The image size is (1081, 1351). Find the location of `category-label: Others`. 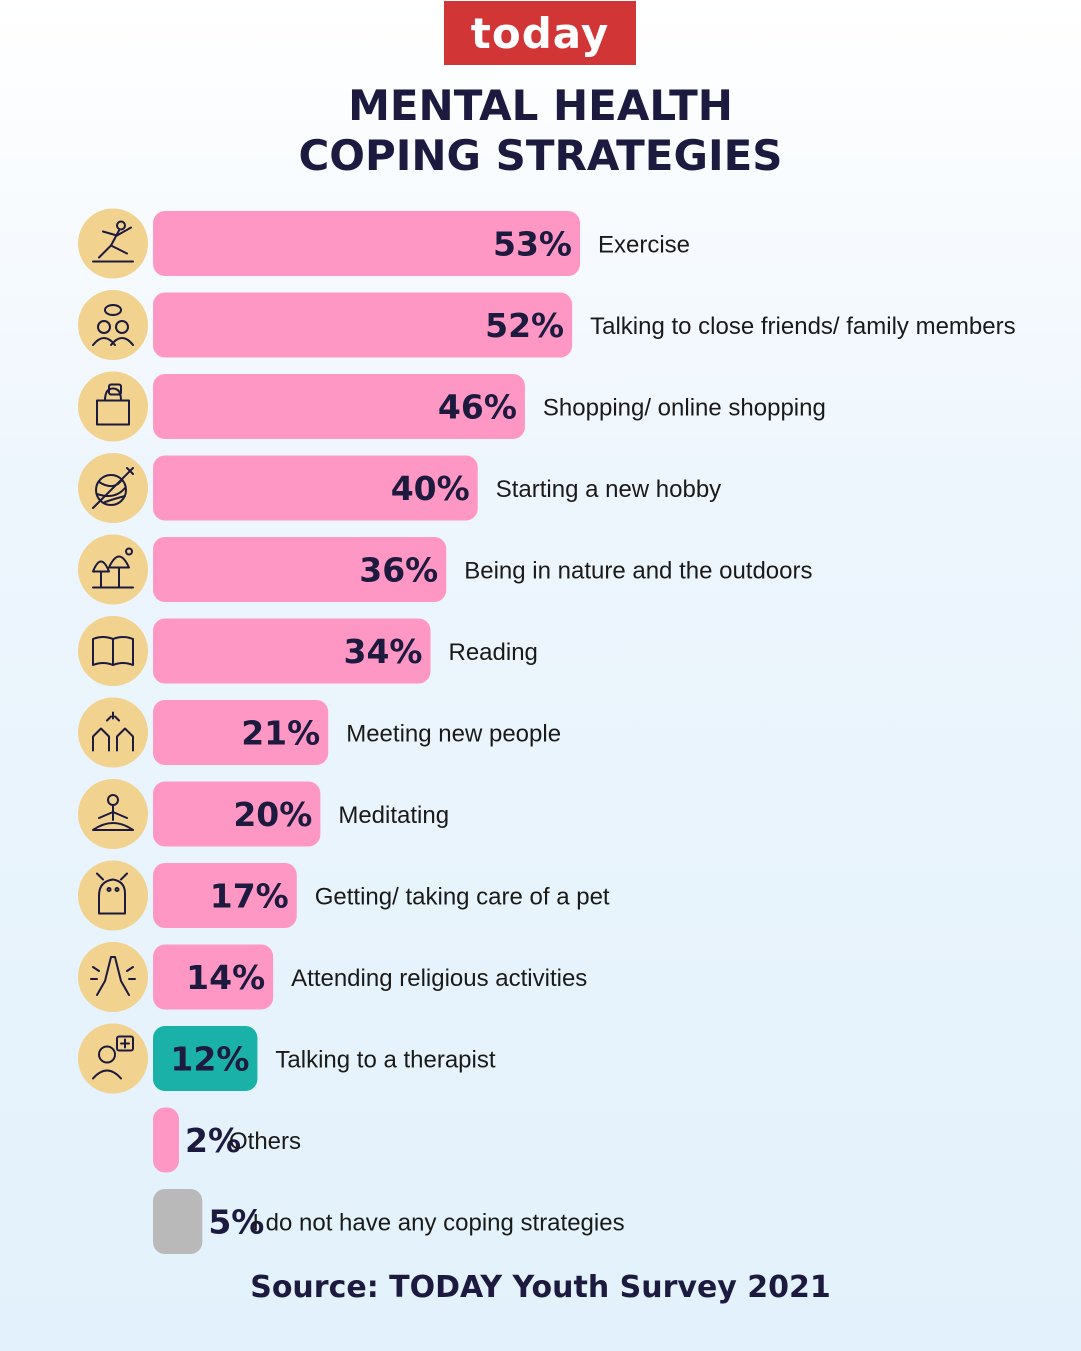

category-label: Others is located at coordinates (265, 1141).